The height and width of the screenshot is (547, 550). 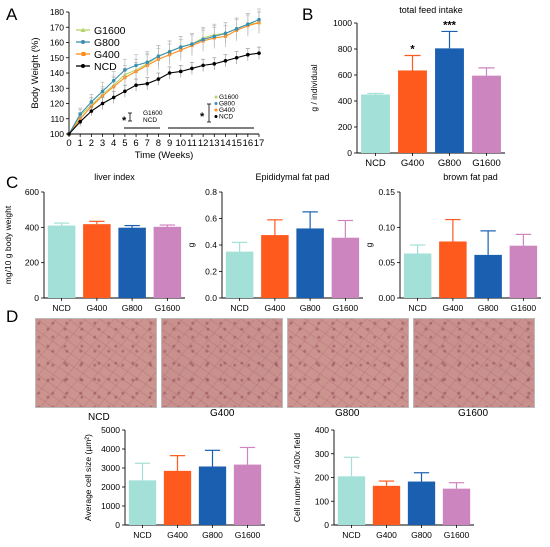 What do you see at coordinates (322, 478) in the screenshot?
I see `d2-ytick-label-2: 200` at bounding box center [322, 478].